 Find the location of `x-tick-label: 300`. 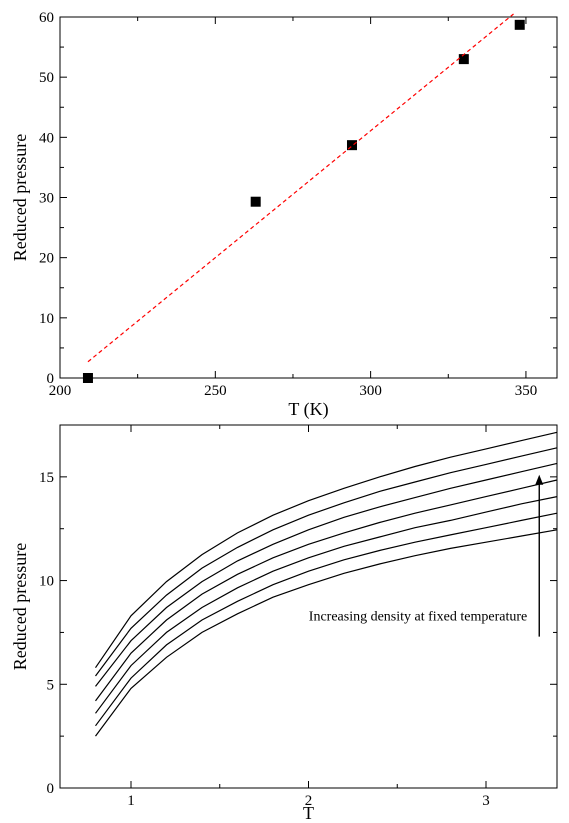

x-tick-label: 300 is located at coordinates (370, 391).